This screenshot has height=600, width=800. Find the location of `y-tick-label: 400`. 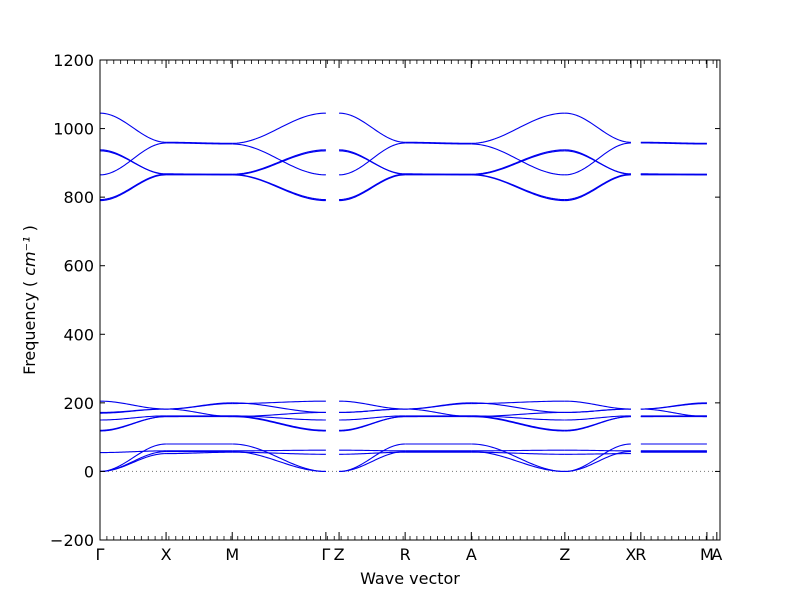

y-tick-label: 400 is located at coordinates (78, 334).